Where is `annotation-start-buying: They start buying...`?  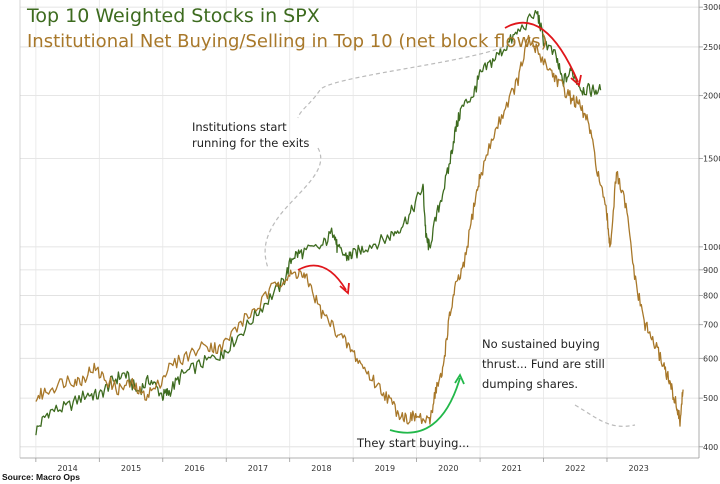
annotation-start-buying: They start buying... is located at coordinates (412, 443).